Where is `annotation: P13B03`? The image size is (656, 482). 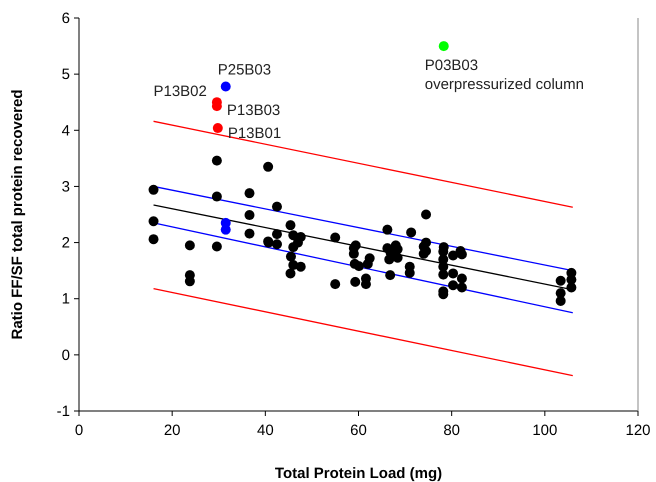 annotation: P13B03 is located at coordinates (253, 111).